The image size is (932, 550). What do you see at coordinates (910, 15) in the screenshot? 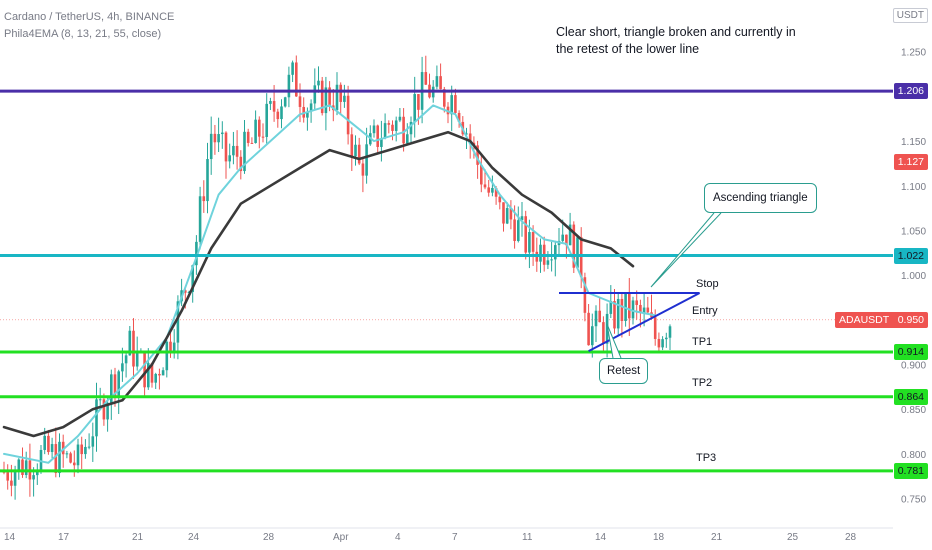
I see `currency-label: USDT` at bounding box center [910, 15].